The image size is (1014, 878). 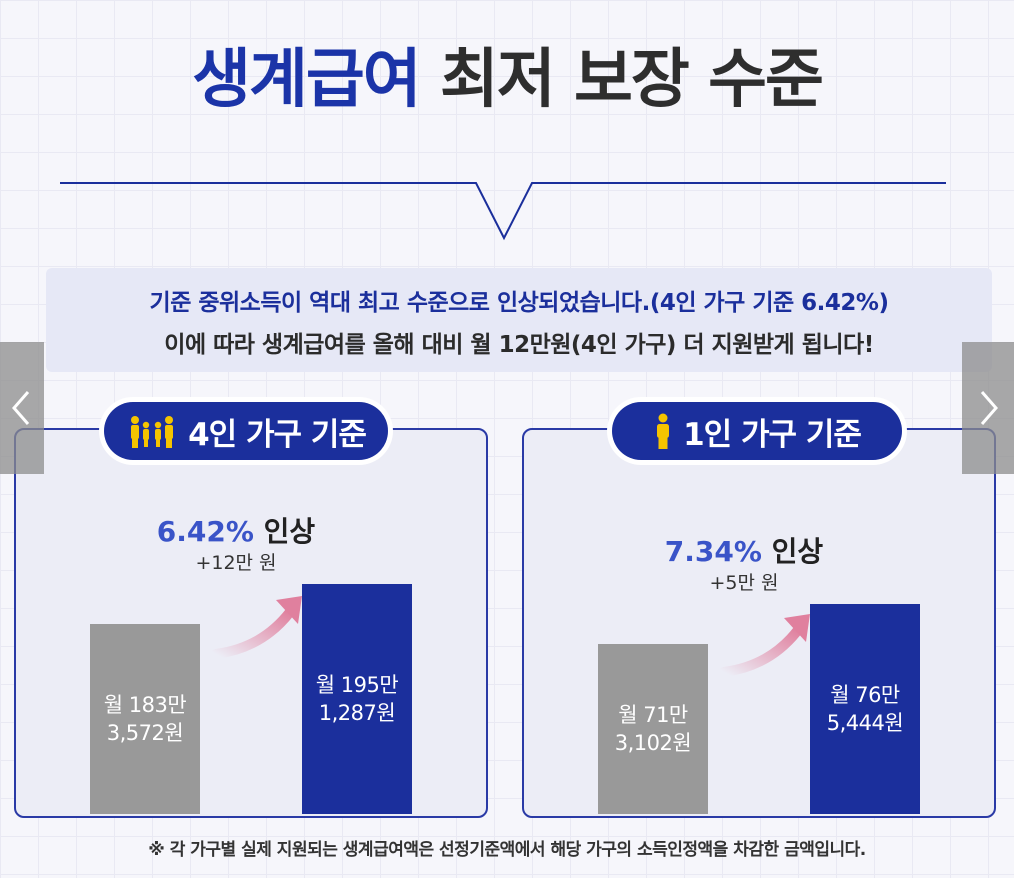 What do you see at coordinates (145, 733) in the screenshot?
I see `bar-before-line2: 3,572원` at bounding box center [145, 733].